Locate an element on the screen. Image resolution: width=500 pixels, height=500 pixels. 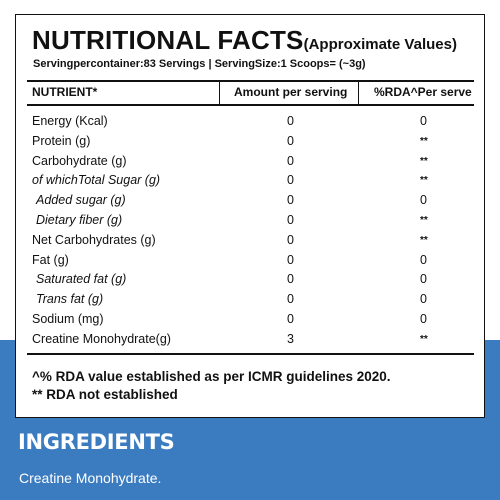
title-main: NUTRITIONAL FACTS is located at coordinates (168, 40).